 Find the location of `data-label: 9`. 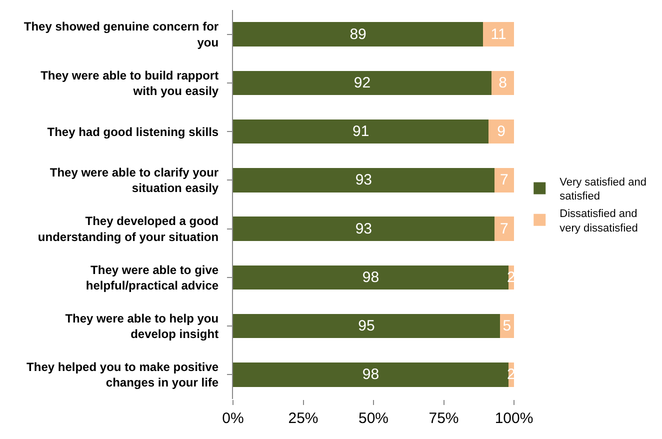

data-label: 9 is located at coordinates (501, 131).